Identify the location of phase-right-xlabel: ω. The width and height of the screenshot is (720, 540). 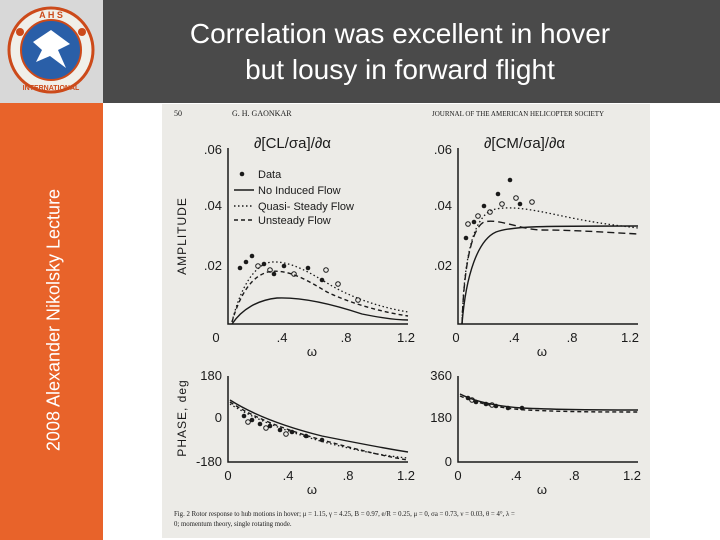
(542, 489).